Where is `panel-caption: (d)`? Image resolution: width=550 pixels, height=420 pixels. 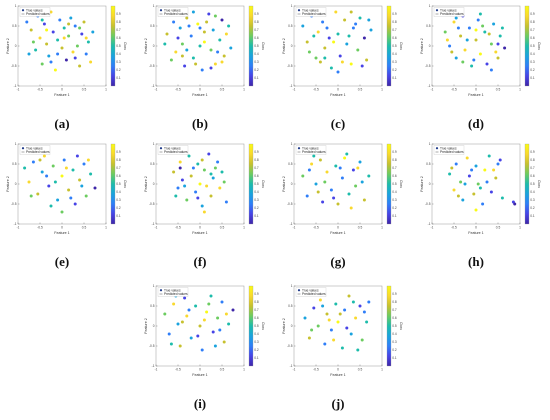 panel-caption: (d) is located at coordinates (476, 123).